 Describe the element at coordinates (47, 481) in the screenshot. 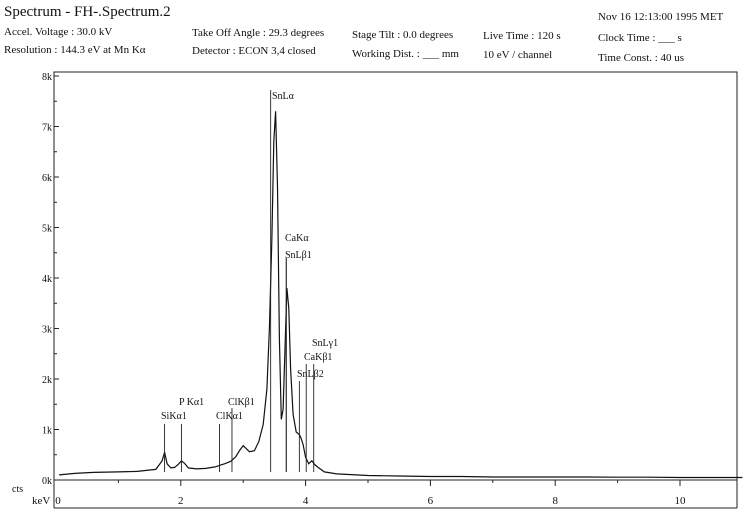

I see `y-tick-label-0: 0k` at that location.